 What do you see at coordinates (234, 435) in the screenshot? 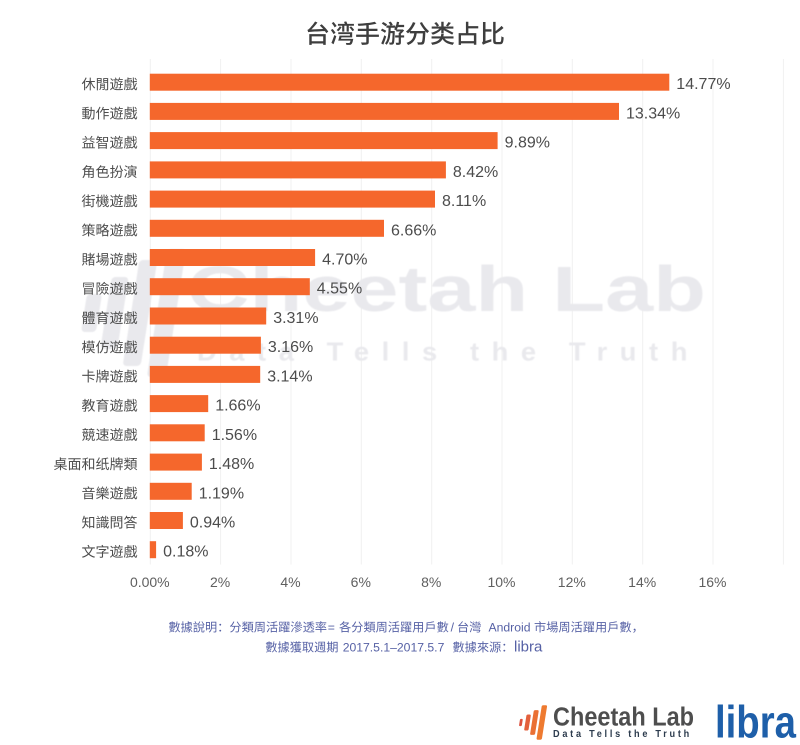
I see `svg-text: 1.56%` at bounding box center [234, 435].